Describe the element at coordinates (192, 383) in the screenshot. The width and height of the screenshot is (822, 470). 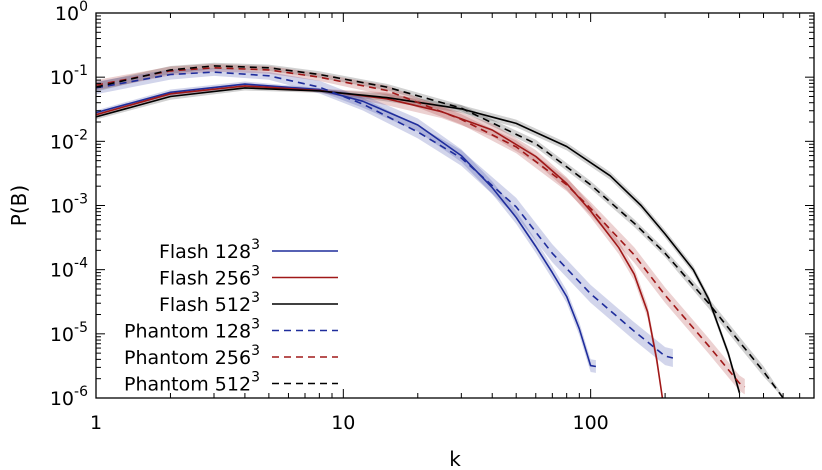
I see `legend-label-phantom-512: Phantom 5123` at that location.